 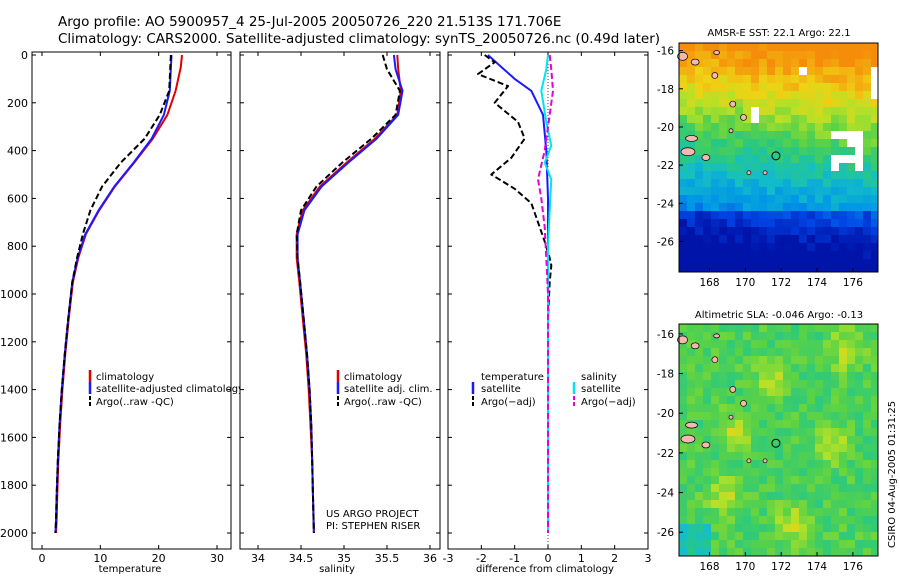 I want to click on legend-label-satellite-adjusted: satellite-adjusted climatology, so click(x=170, y=389).